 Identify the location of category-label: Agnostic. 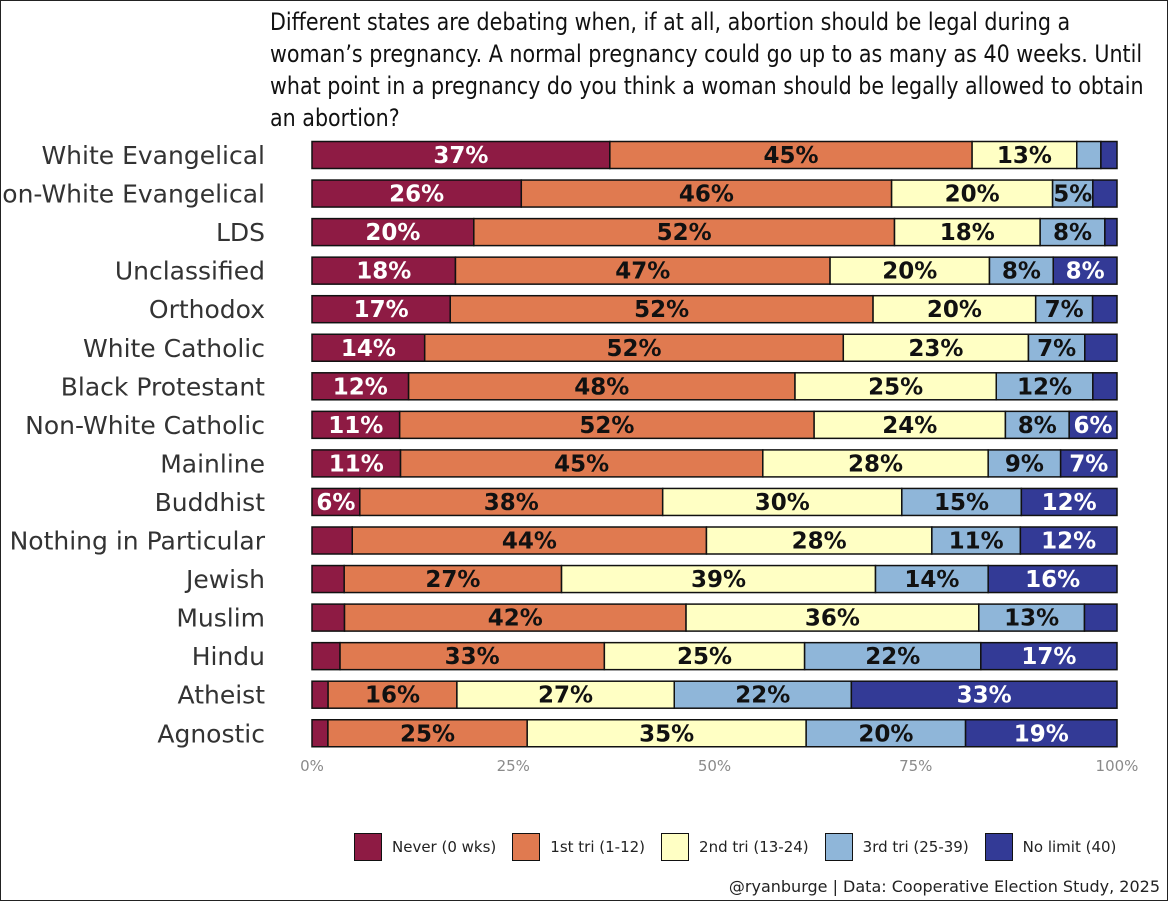
(211, 733).